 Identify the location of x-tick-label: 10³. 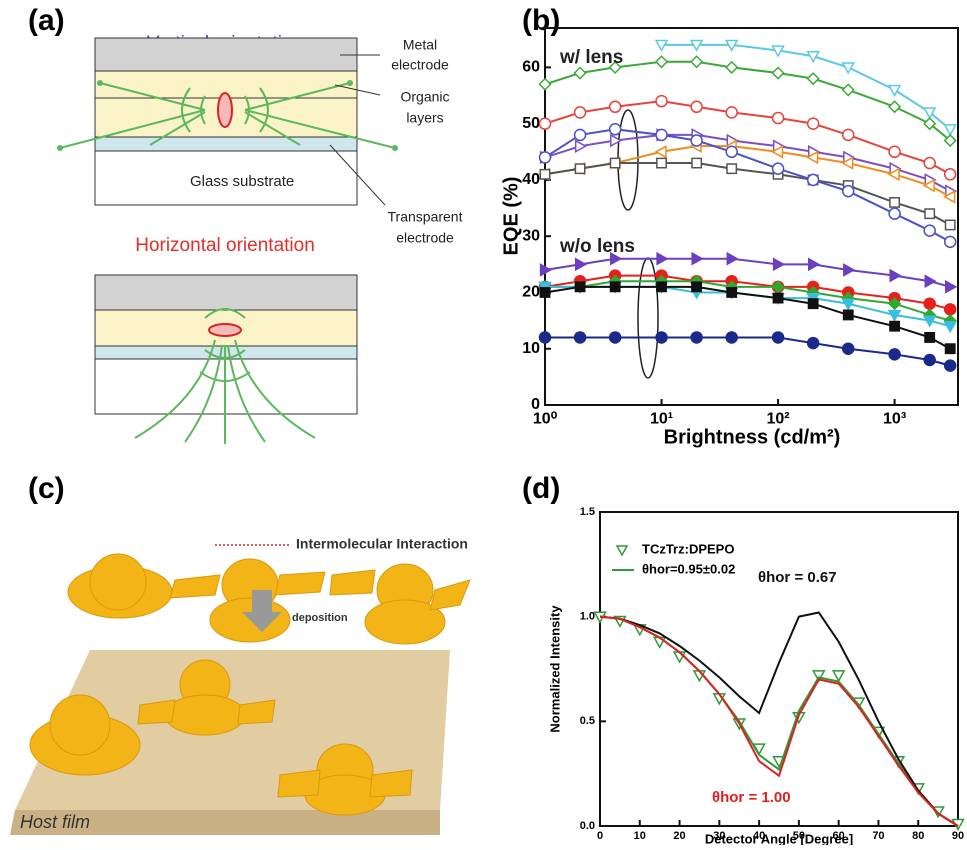
(894, 419).